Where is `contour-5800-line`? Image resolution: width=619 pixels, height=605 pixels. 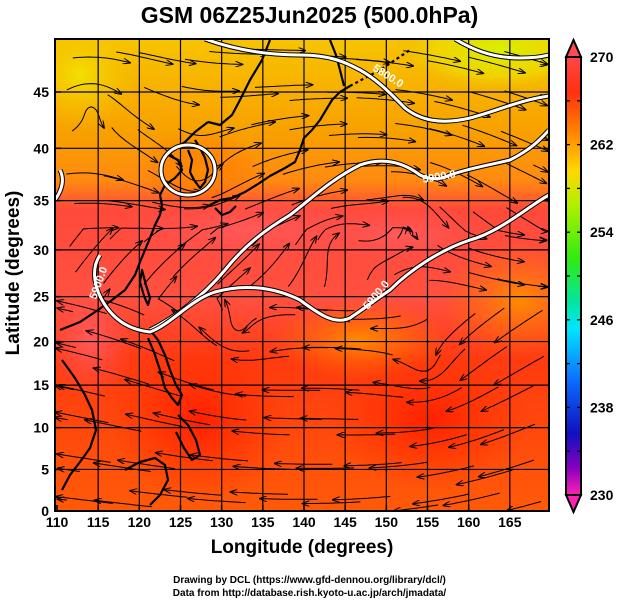
contour-5800-line is located at coordinates (376, 81).